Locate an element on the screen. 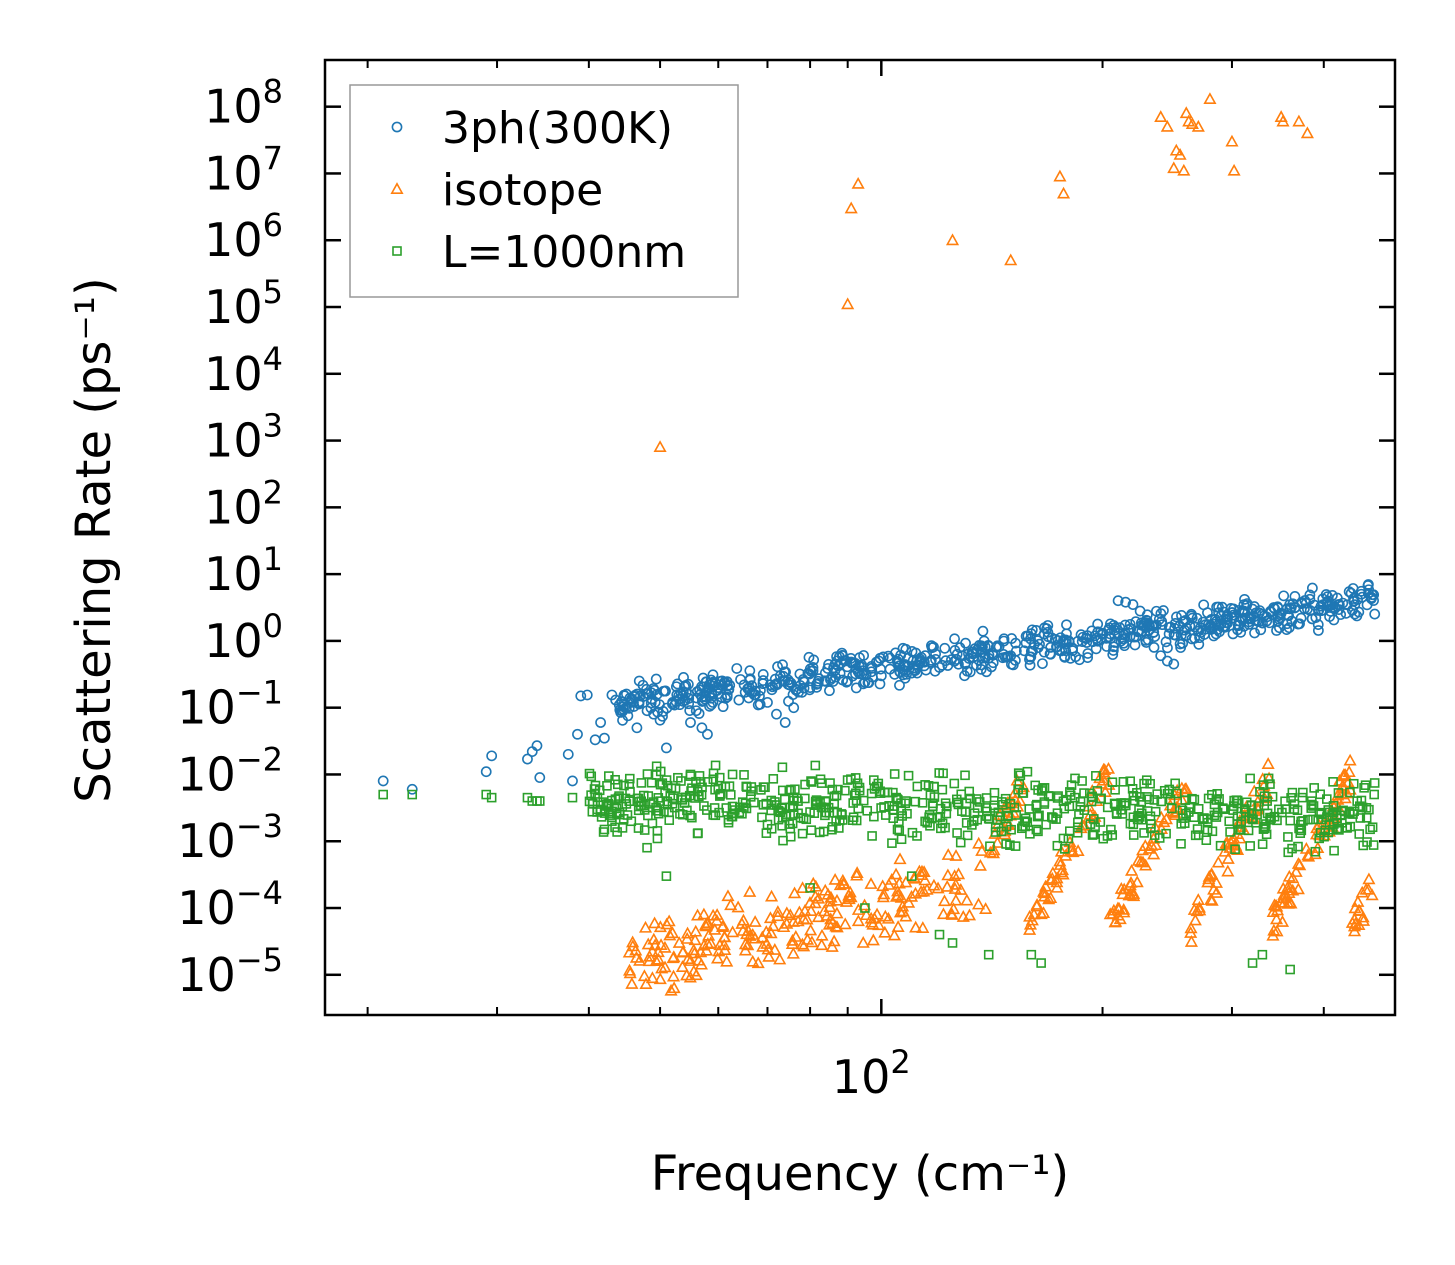 The image size is (1455, 1265). legend-label-3ph: 3ph(300K) is located at coordinates (557, 128).